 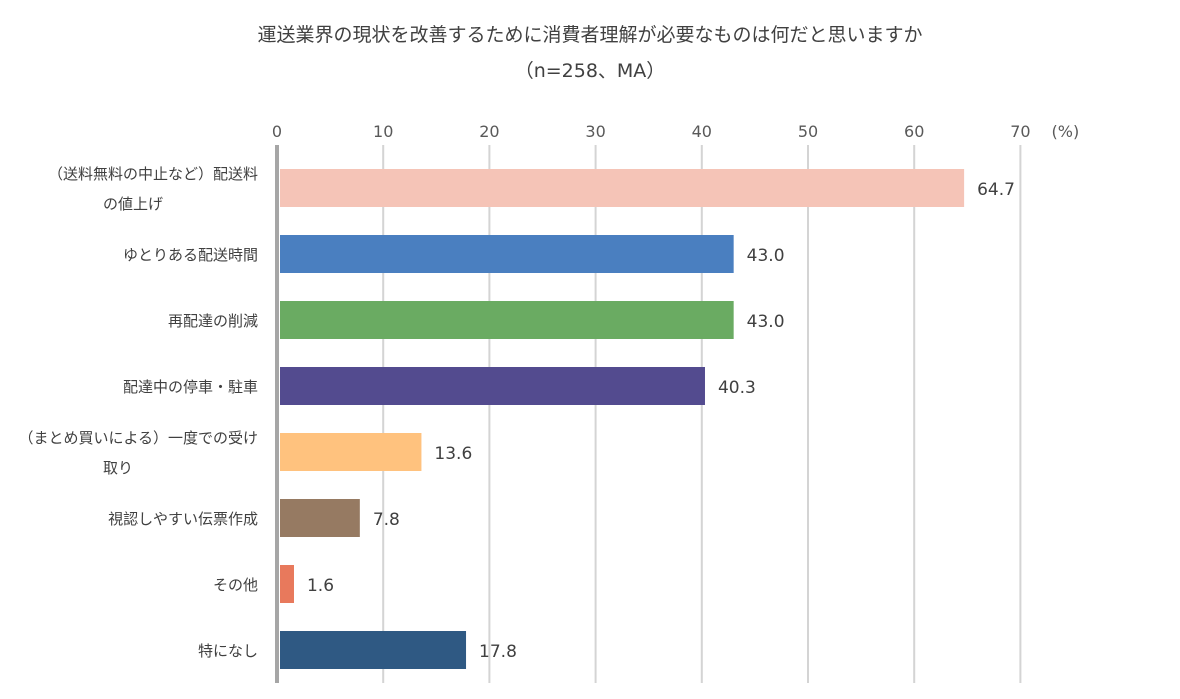 What do you see at coordinates (590, 35) in the screenshot?
I see `chart-title: 運送業界の現状を改善するために消費者理解が必要なものは何だと思いますか` at bounding box center [590, 35].